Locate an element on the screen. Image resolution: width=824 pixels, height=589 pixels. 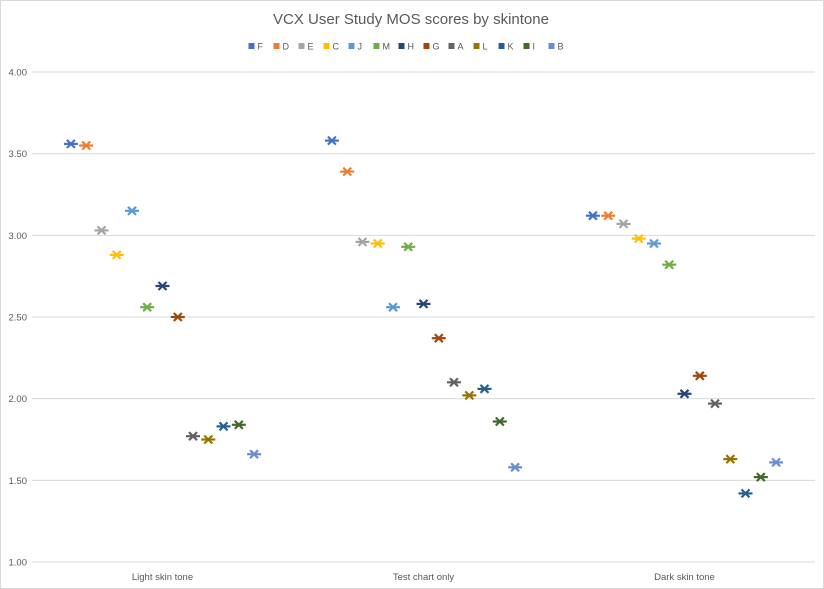
legend-item: A is located at coordinates (456, 47).